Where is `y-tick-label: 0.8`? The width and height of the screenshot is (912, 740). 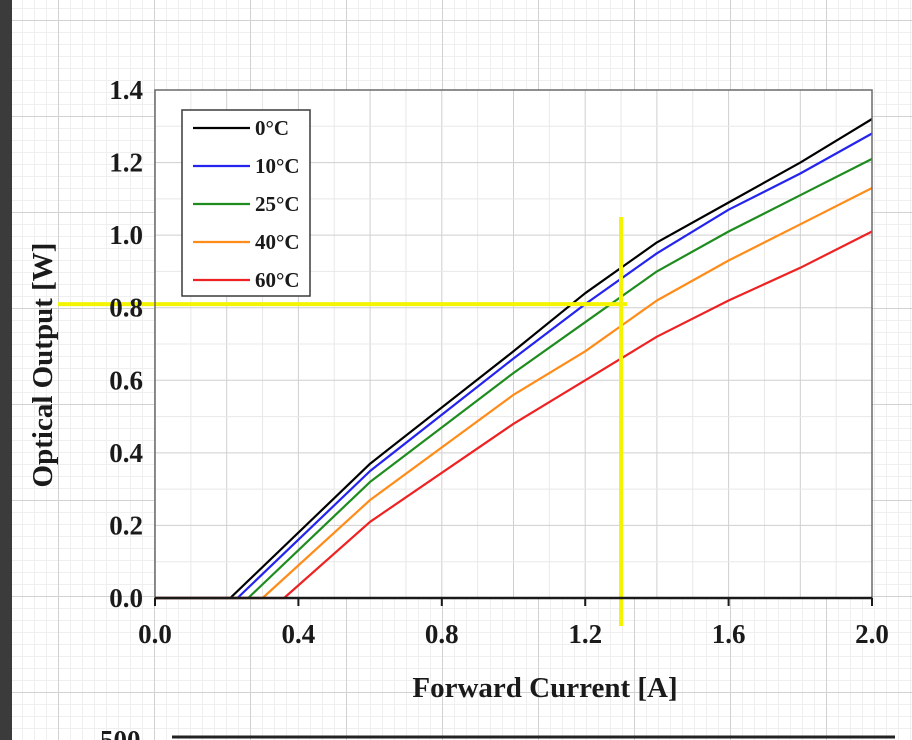
y-tick-label: 0.8 is located at coordinates (126, 308).